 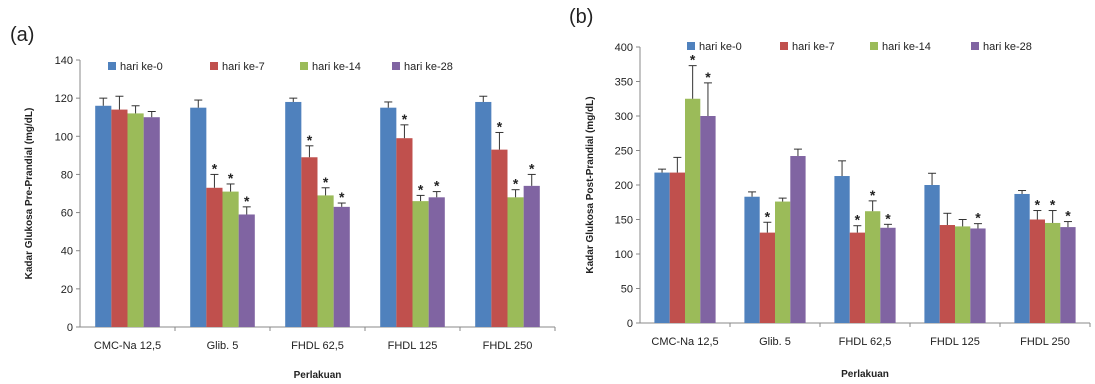 What do you see at coordinates (865, 342) in the screenshot?
I see `x-tick-label: FHDL 62,5` at bounding box center [865, 342].